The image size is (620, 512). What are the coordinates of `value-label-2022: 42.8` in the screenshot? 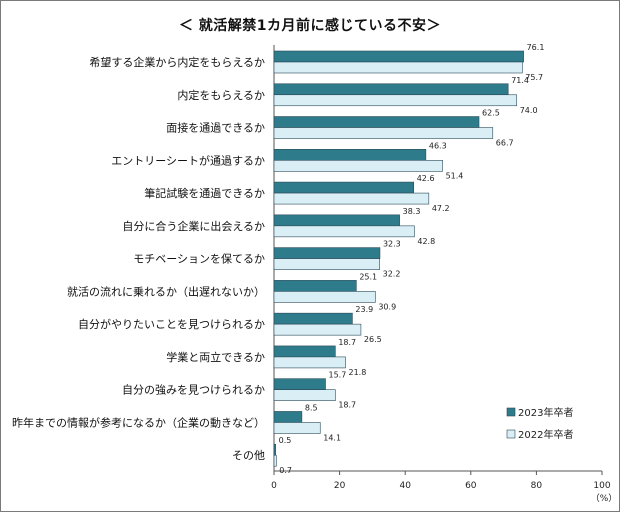 It's located at (426, 241).